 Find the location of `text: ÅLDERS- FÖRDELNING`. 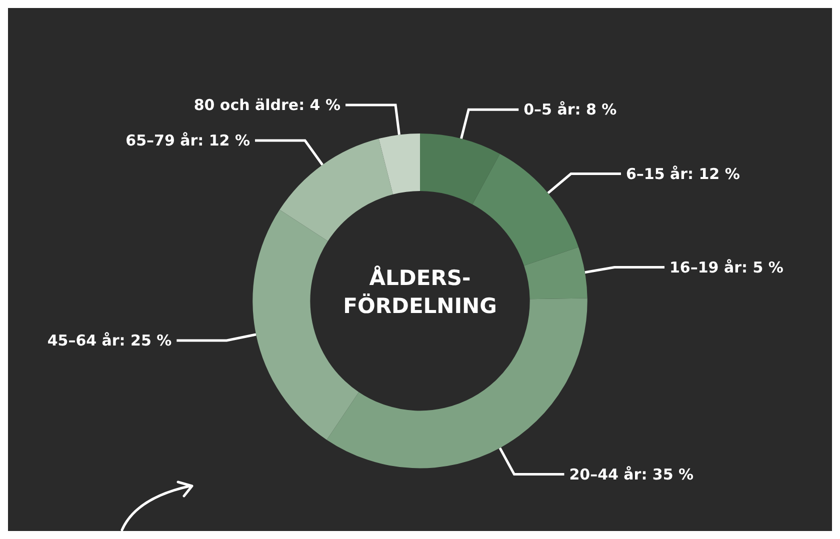

text: ÅLDERS- FÖRDELNING is located at coordinates (420, 291).